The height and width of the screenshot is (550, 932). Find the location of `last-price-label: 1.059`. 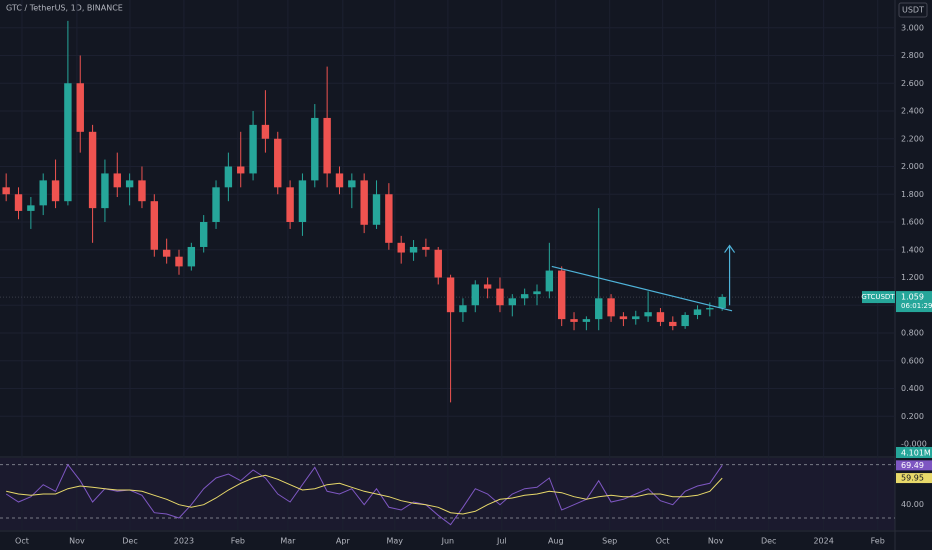

last-price-label: 1.059 is located at coordinates (912, 297).